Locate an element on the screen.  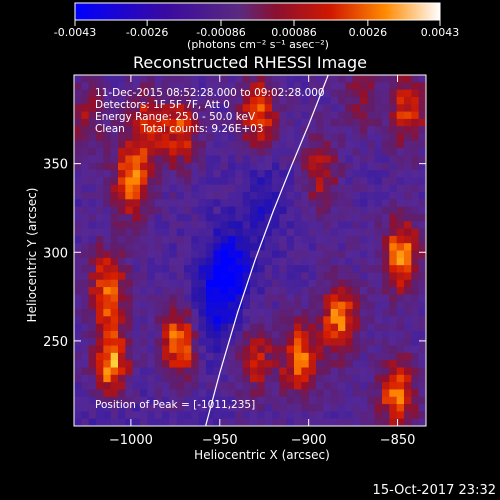
timestamp: 15-Oct-2017 23:32 is located at coordinates (434, 490).